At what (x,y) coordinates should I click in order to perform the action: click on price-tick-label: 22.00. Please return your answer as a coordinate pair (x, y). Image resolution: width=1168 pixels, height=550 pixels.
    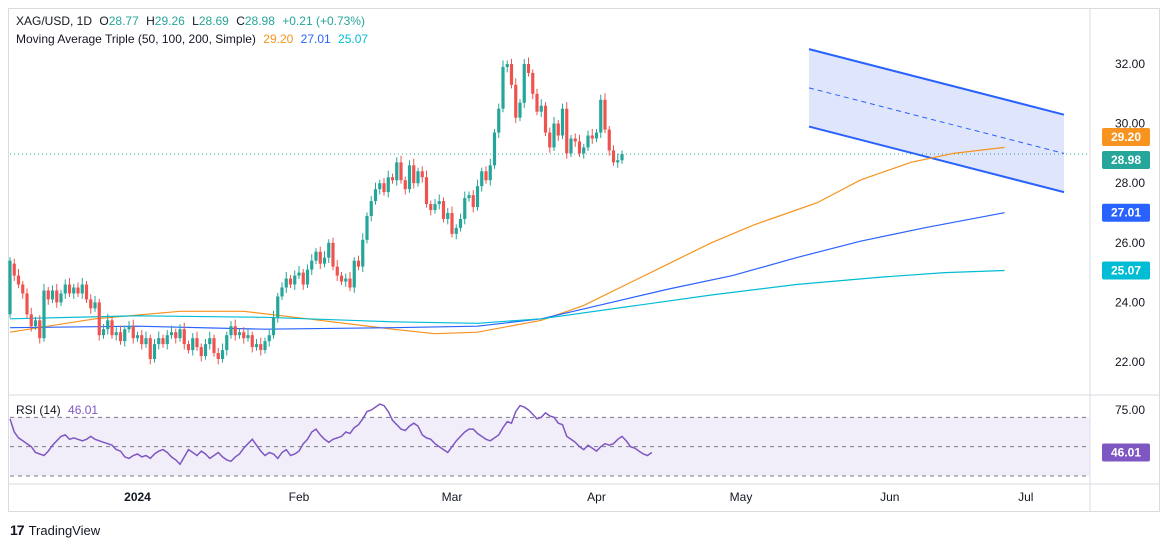
    Looking at the image, I should click on (1130, 362).